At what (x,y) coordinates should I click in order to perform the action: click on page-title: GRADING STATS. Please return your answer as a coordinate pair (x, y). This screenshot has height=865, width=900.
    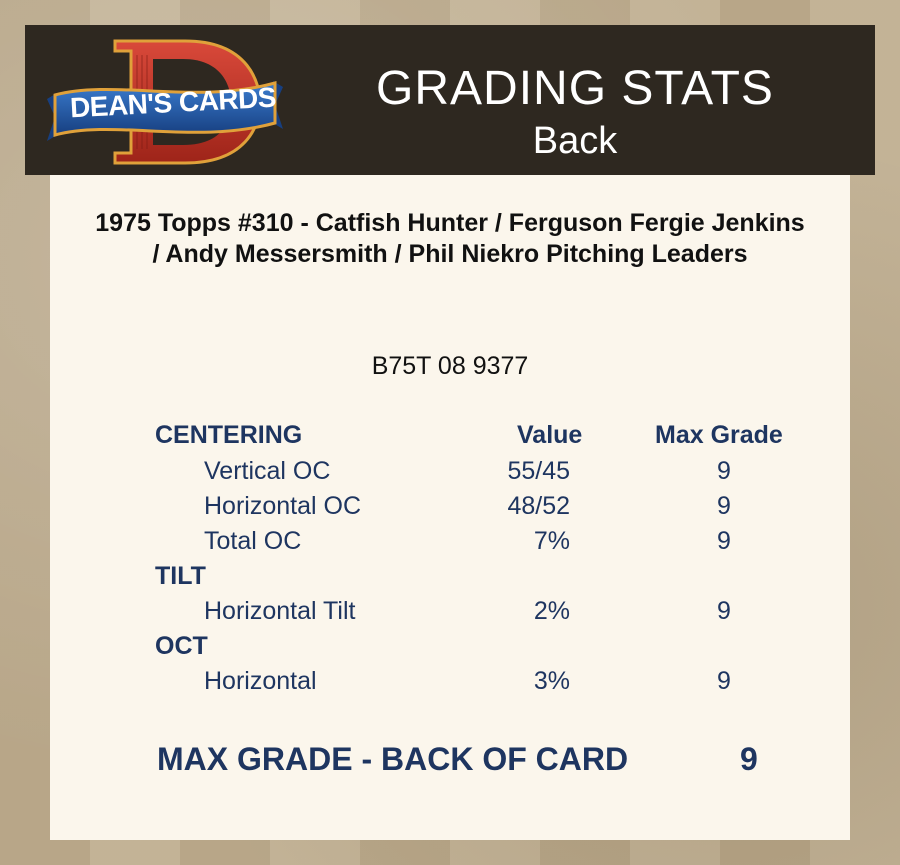
    Looking at the image, I should click on (575, 88).